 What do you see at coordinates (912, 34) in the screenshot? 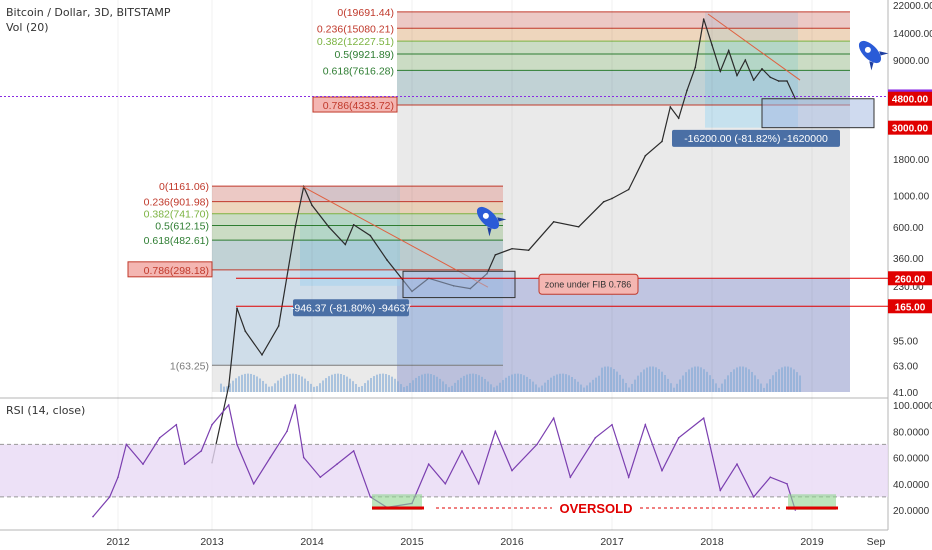
I see `price-tick-label: 14000.00` at bounding box center [912, 34].